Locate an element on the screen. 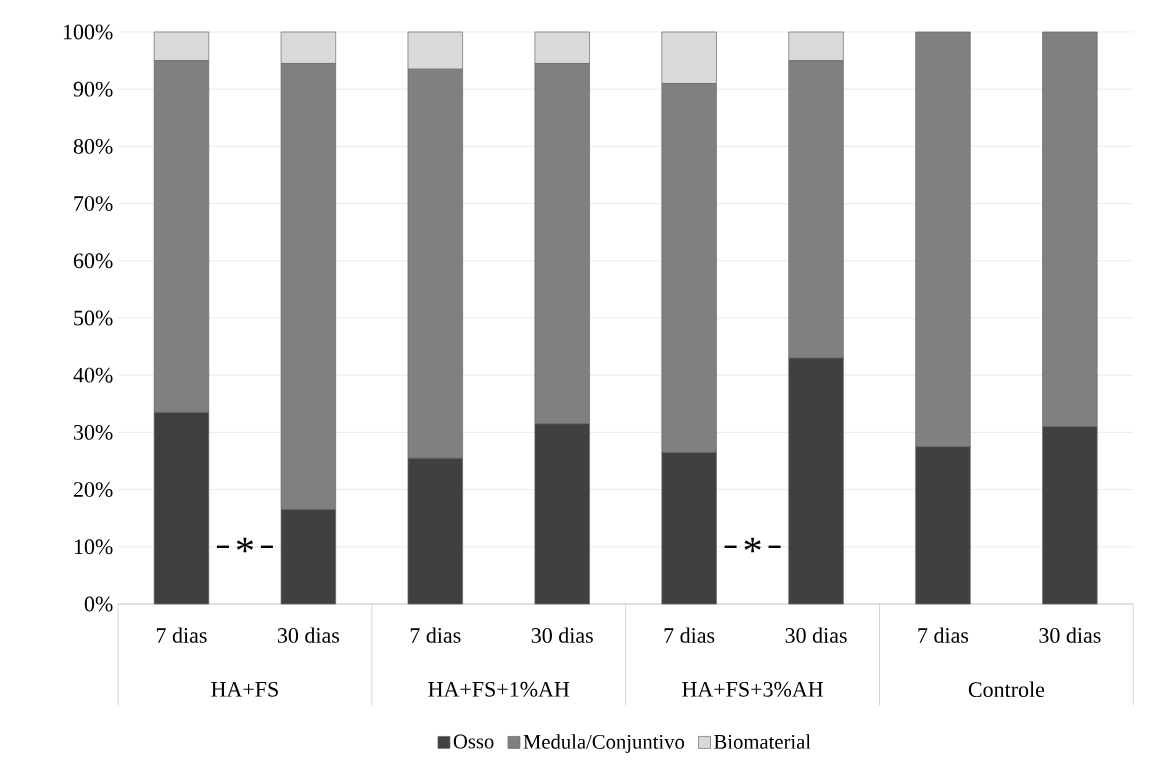  y-tick-label: 70% is located at coordinates (93, 204).